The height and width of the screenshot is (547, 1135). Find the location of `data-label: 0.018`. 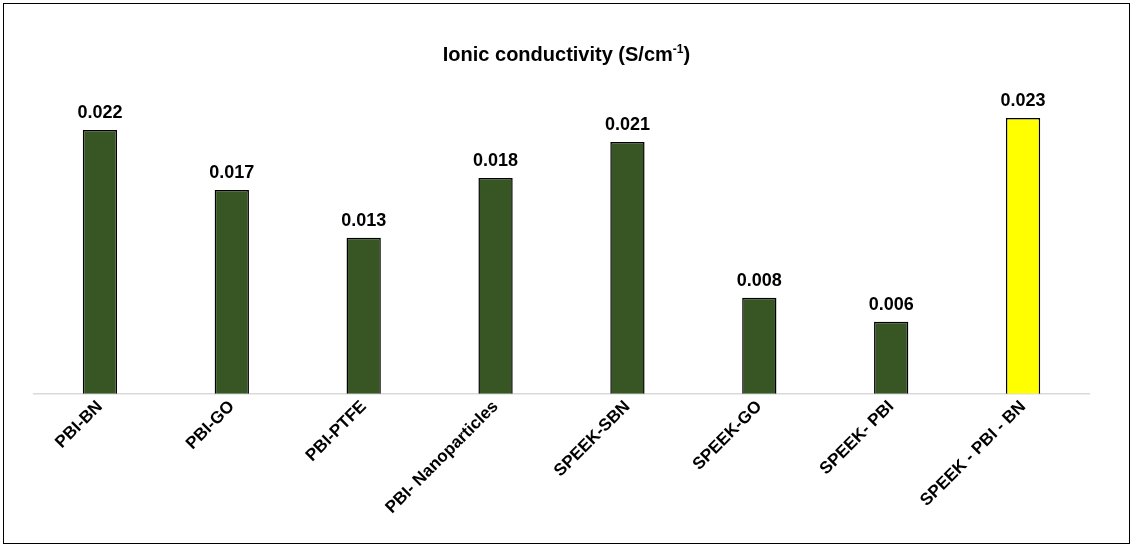

data-label: 0.018 is located at coordinates (496, 159).